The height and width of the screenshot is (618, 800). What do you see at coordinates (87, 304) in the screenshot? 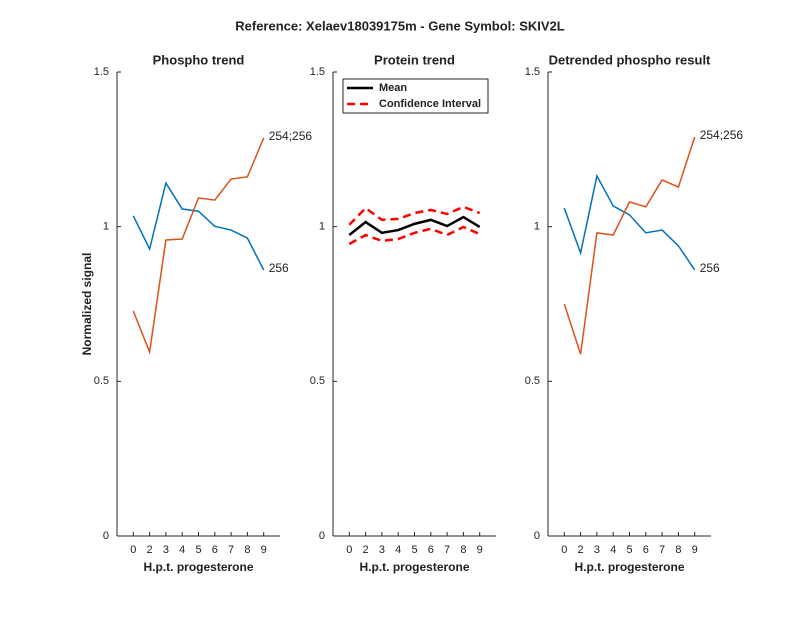
I see `y-axis-label: Normalized signal` at bounding box center [87, 304].